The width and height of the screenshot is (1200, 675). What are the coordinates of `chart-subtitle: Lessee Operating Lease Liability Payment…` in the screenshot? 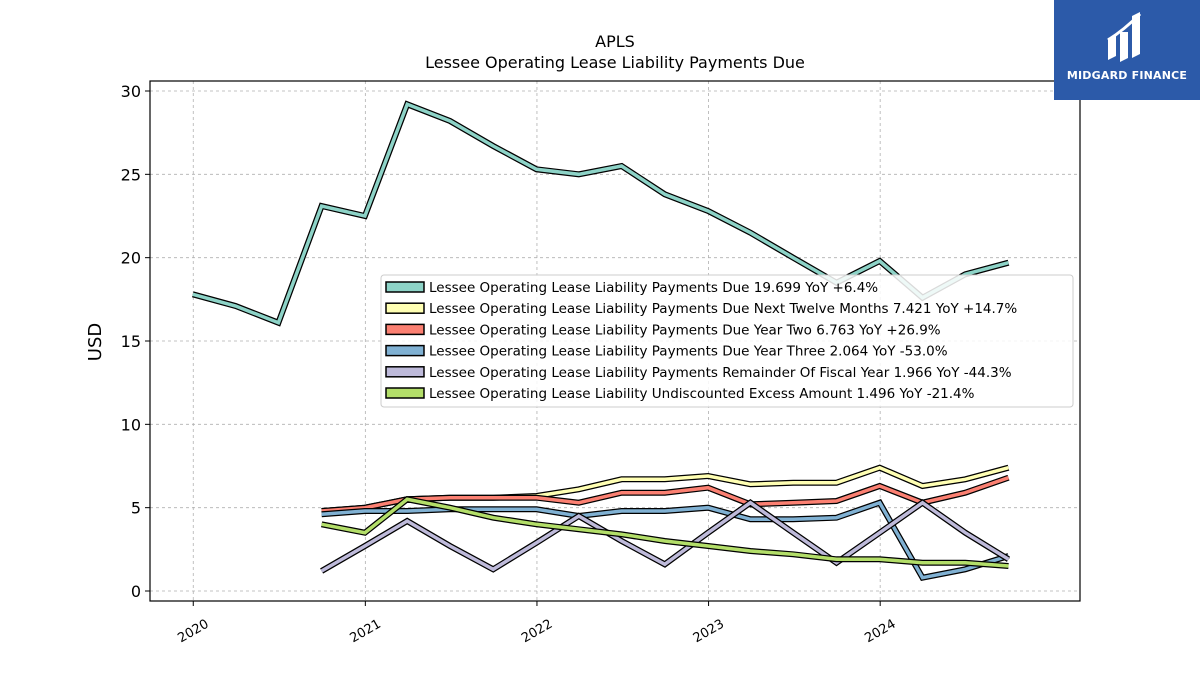 It's located at (615, 62).